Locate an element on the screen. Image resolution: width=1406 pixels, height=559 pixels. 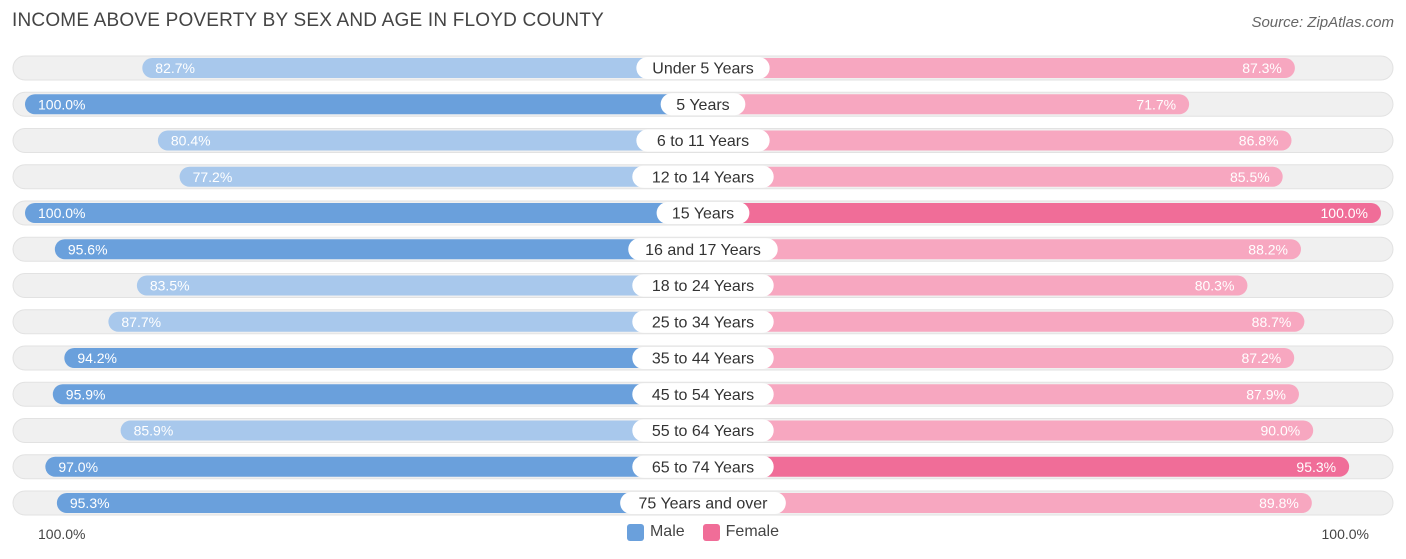
legend: Male Female is located at coordinates (703, 532).